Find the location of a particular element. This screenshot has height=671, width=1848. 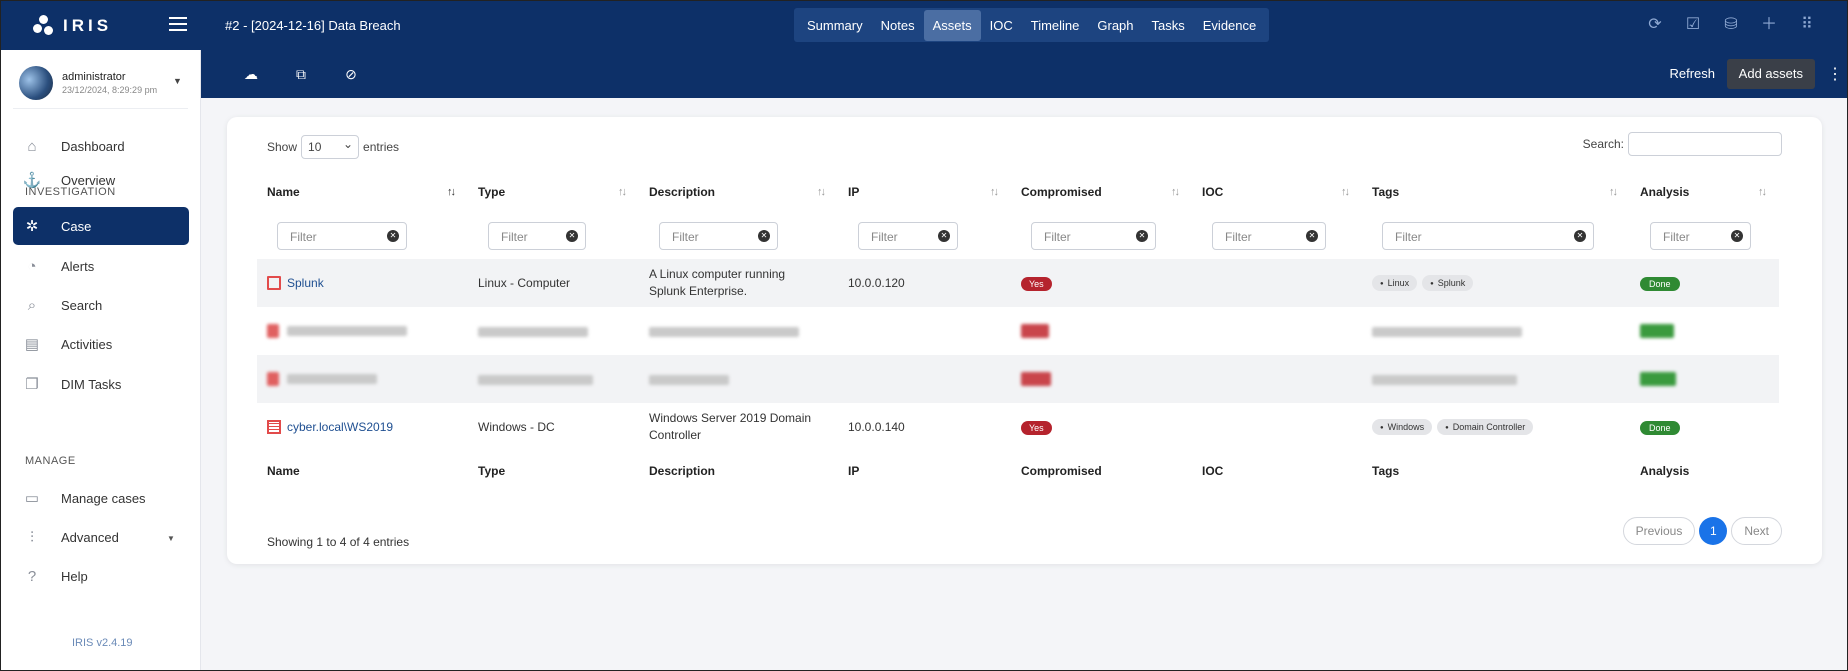

sidebar-item-advanced: ⫶ Advanced is located at coordinates (101, 537).